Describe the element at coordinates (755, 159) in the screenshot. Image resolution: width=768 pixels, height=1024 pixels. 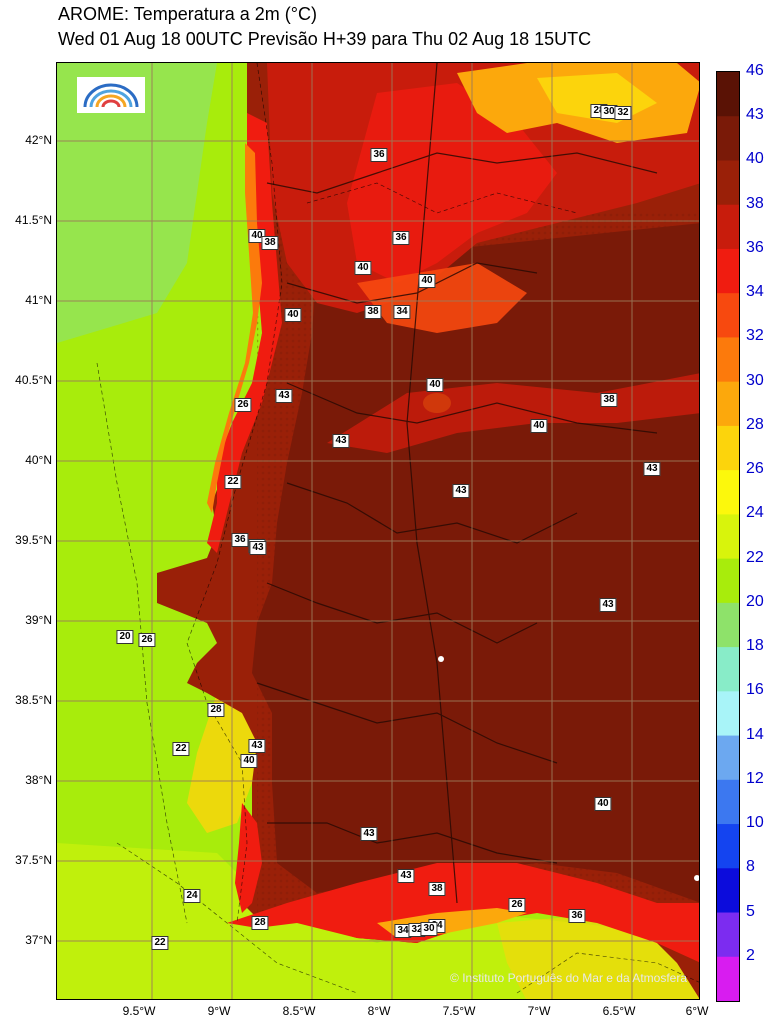
I see `legend-label: 40` at that location.